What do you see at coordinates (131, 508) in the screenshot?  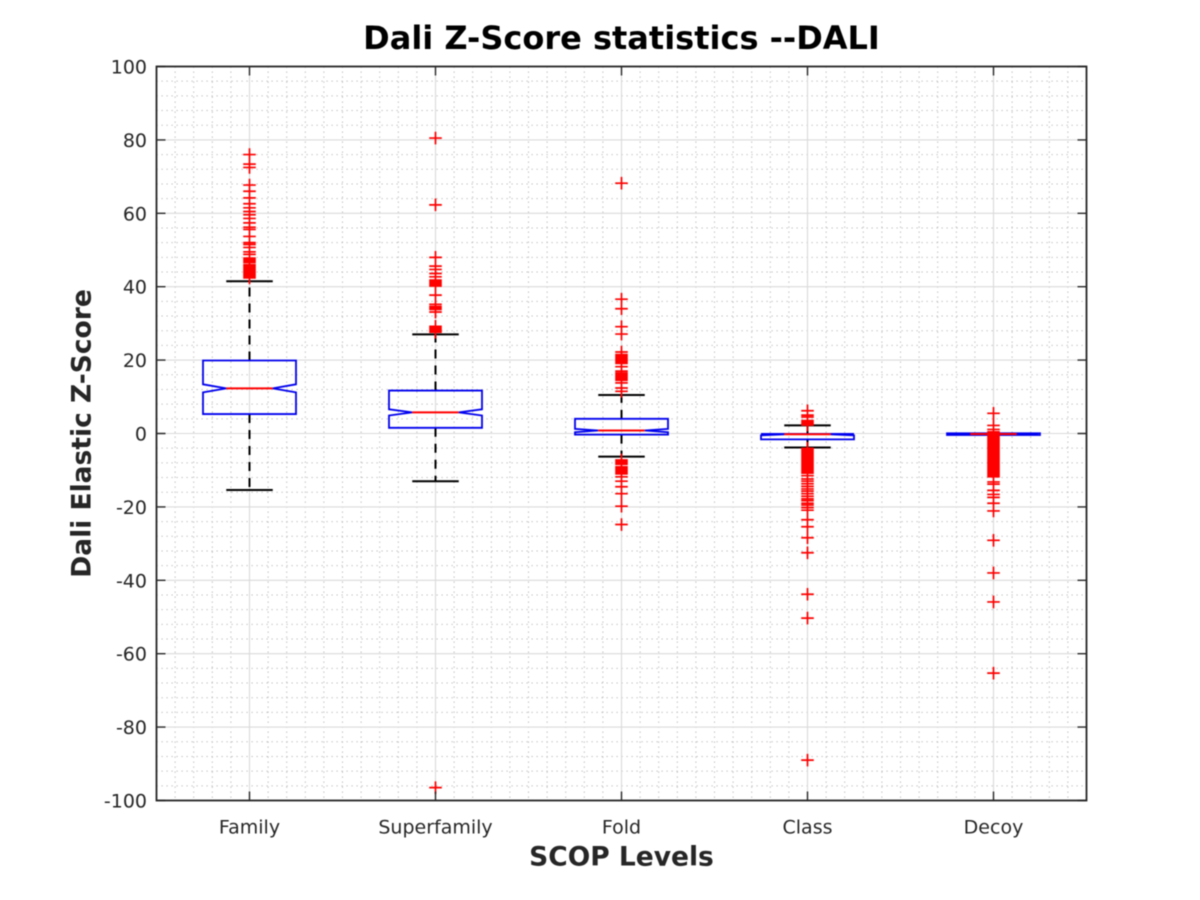 I see `y-tick-label: -20` at bounding box center [131, 508].